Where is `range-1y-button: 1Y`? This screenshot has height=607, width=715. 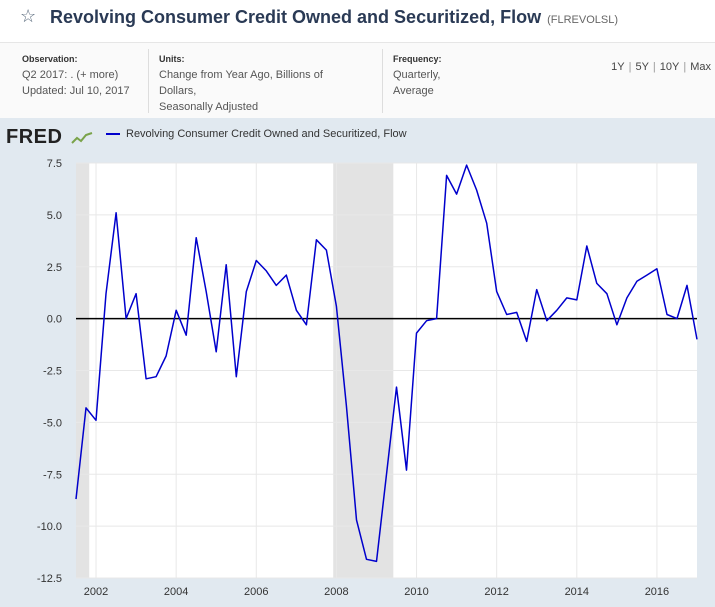 range-1y-button: 1Y is located at coordinates (618, 67).